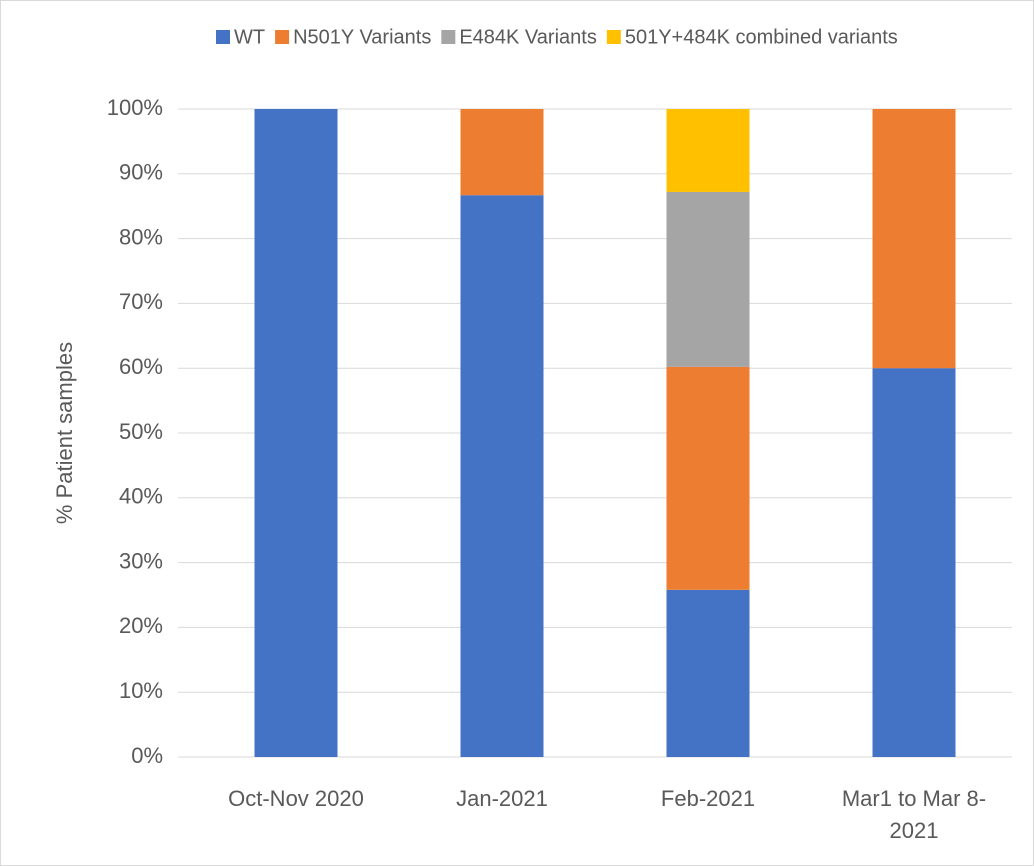 The image size is (1034, 866). What do you see at coordinates (914, 814) in the screenshot?
I see `x-tick-label: Mar1 to Mar 8-2021` at bounding box center [914, 814].